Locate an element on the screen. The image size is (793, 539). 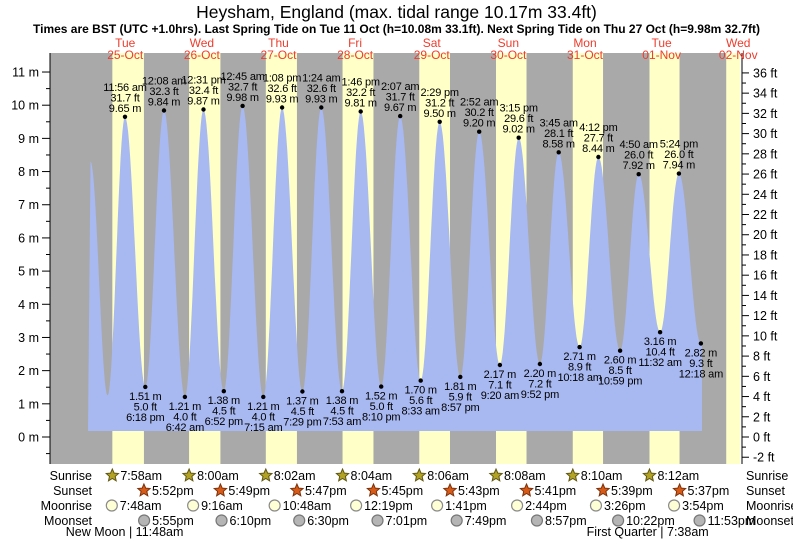
low-tide-annotation-line: 5.6 ft is located at coordinates (420, 401).